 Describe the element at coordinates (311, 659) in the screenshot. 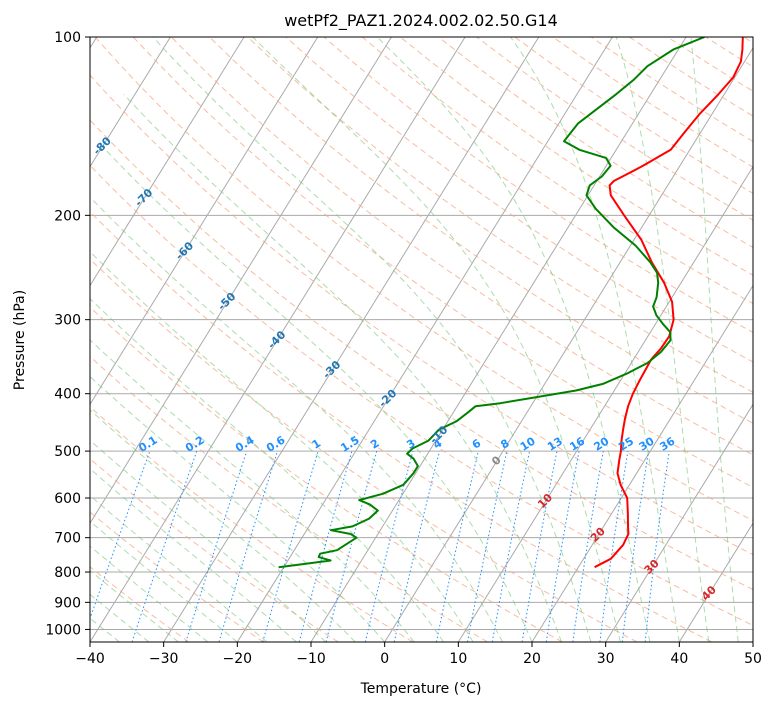

I see `x-tick-label: −10` at that location.